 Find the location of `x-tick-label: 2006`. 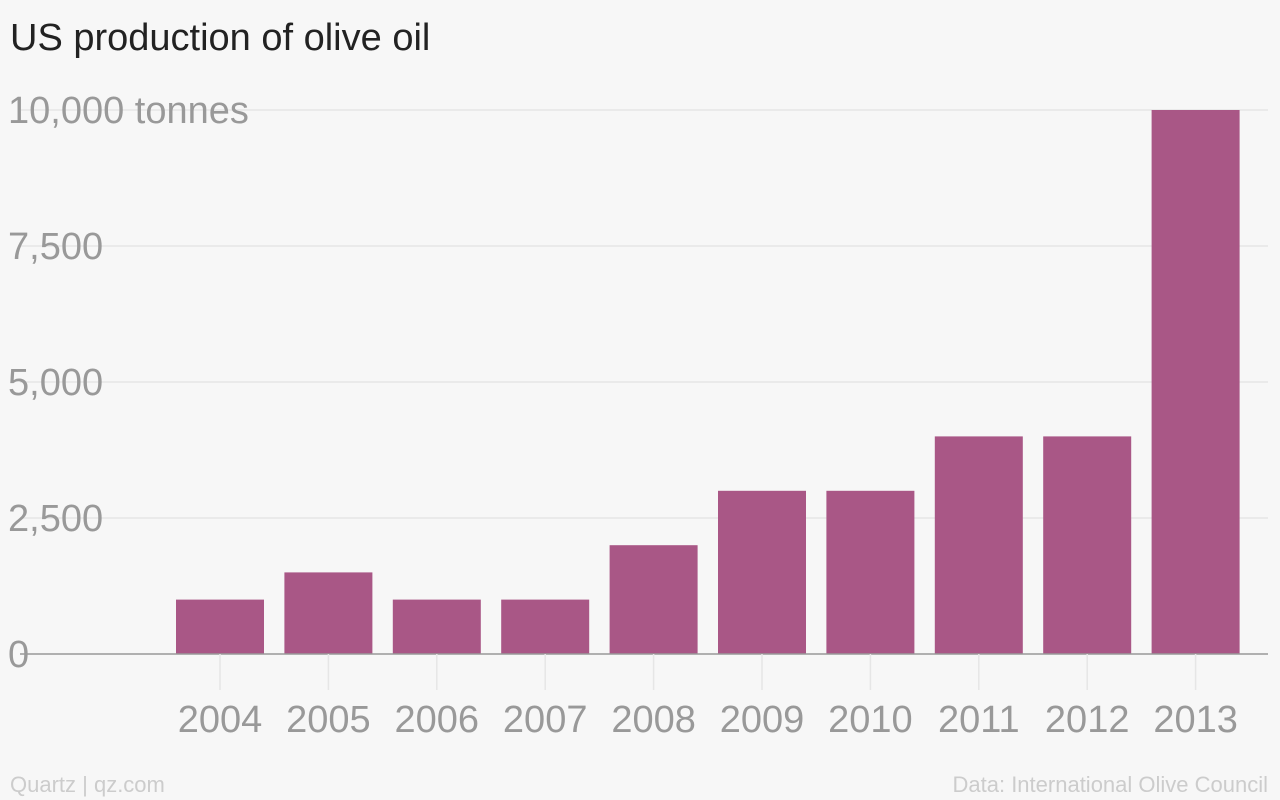

x-tick-label: 2006 is located at coordinates (437, 720).